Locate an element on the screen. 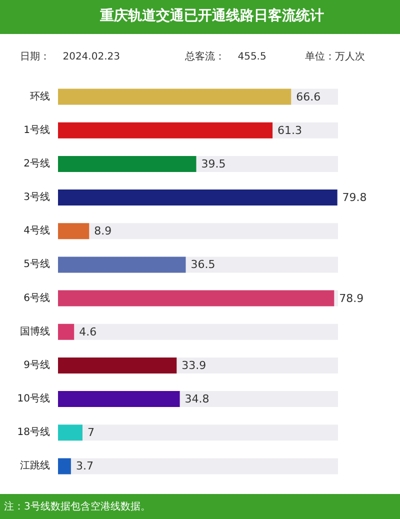 This screenshot has width=400, height=519. text: 注：3号线数据包含空港线数据。 is located at coordinates (77, 506).